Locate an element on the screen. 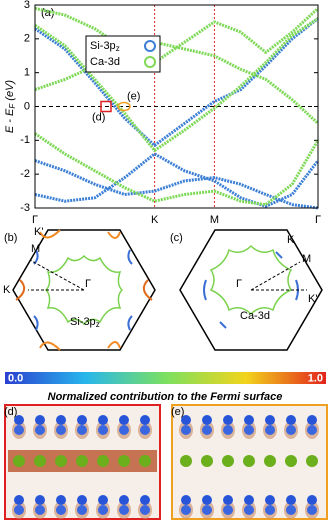 This screenshot has width=331, height=521. structure-e: (e) is located at coordinates (249, 462).